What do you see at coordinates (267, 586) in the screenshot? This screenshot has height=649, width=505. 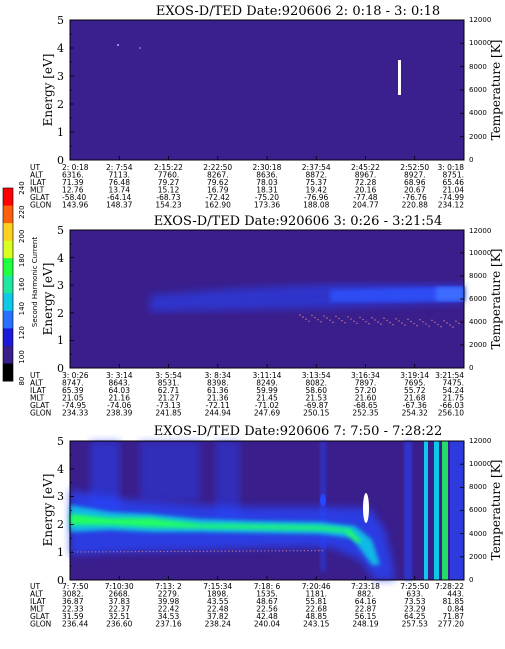 I see `table-cell: 7:18: 6` at bounding box center [267, 586].